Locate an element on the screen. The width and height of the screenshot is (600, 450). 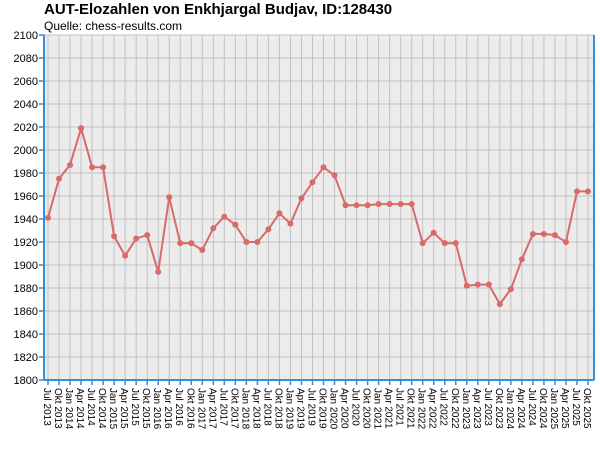
x-tick-label: Jul 2016 is located at coordinates (178, 407).